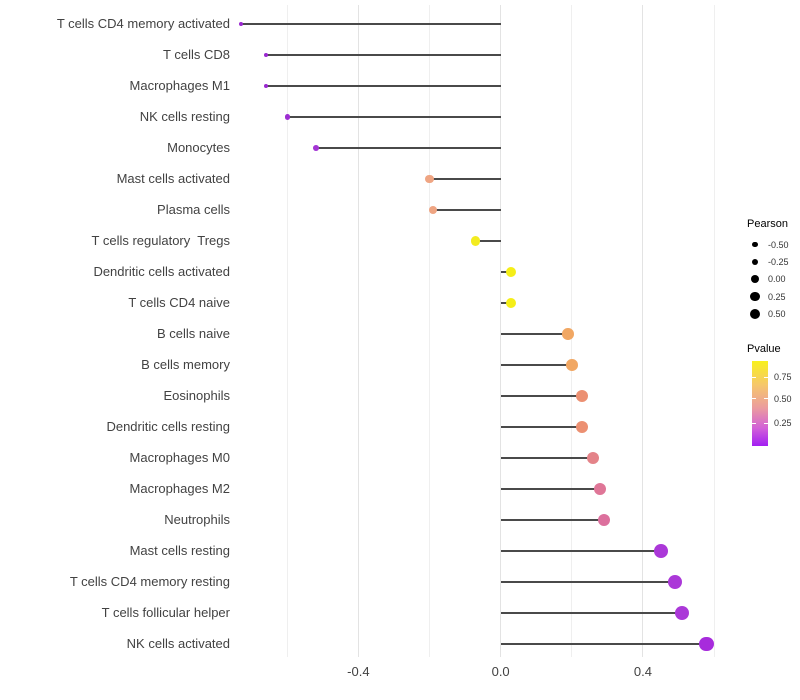  What do you see at coordinates (184, 116) in the screenshot?
I see `y-axis-label: NK cells resting` at bounding box center [184, 116].